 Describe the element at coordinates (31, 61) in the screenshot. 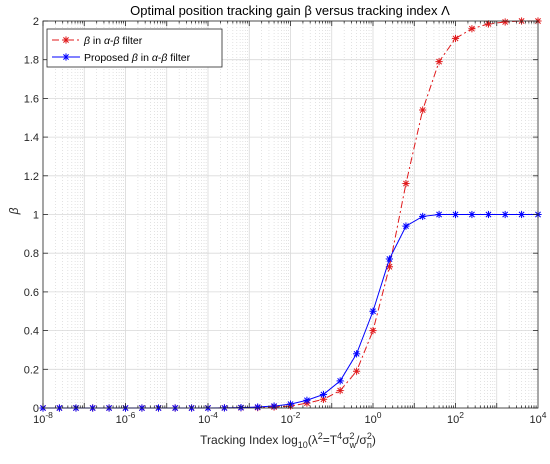

I see `y-tick-label: 1.8` at that location.